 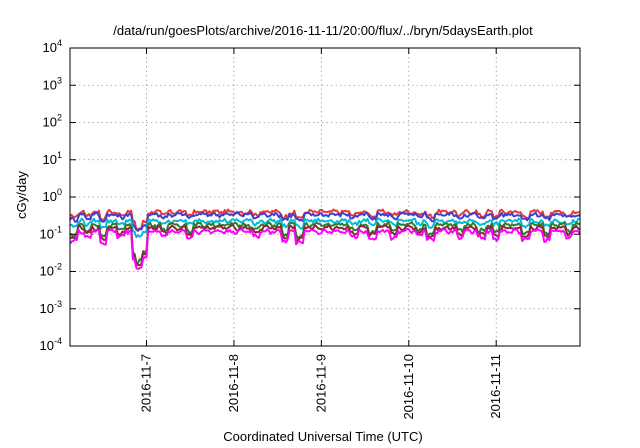 What do you see at coordinates (322, 436) in the screenshot?
I see `x-axis-label: Coordinated Universal Time (UTC)` at bounding box center [322, 436].